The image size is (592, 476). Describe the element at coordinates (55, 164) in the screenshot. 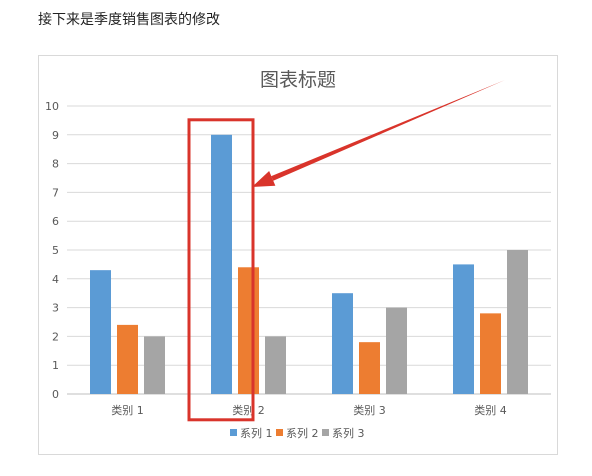

I see `y-tick-label: 8` at that location.